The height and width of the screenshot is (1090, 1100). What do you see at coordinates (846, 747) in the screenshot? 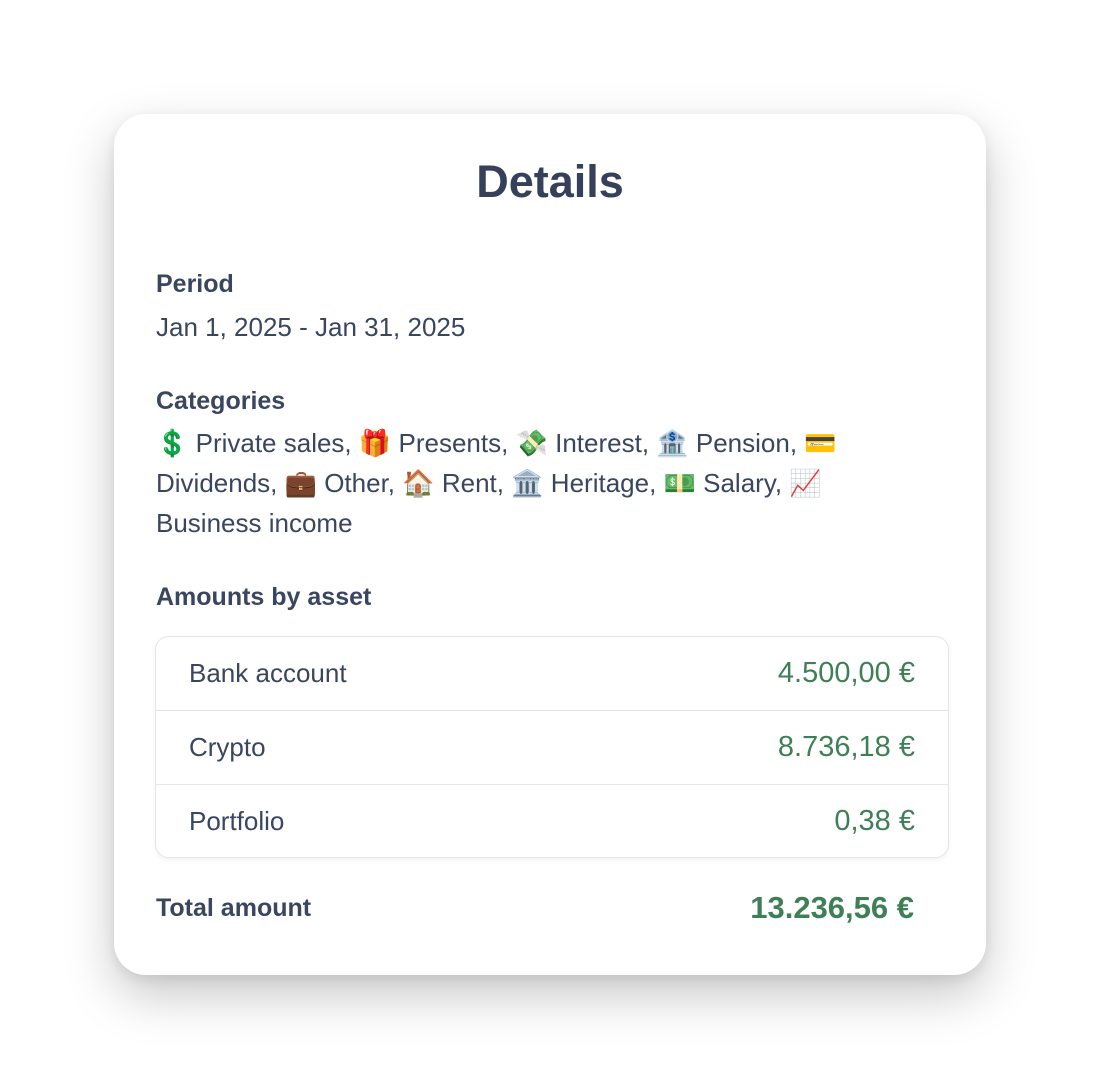
I see `asset-amount: 8.736,18 €` at bounding box center [846, 747].